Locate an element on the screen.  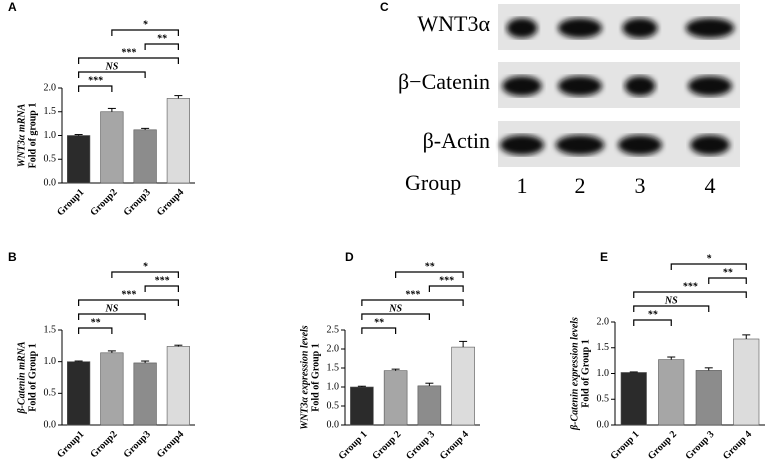
x-tick-label: Group 1 is located at coordinates (353, 444).